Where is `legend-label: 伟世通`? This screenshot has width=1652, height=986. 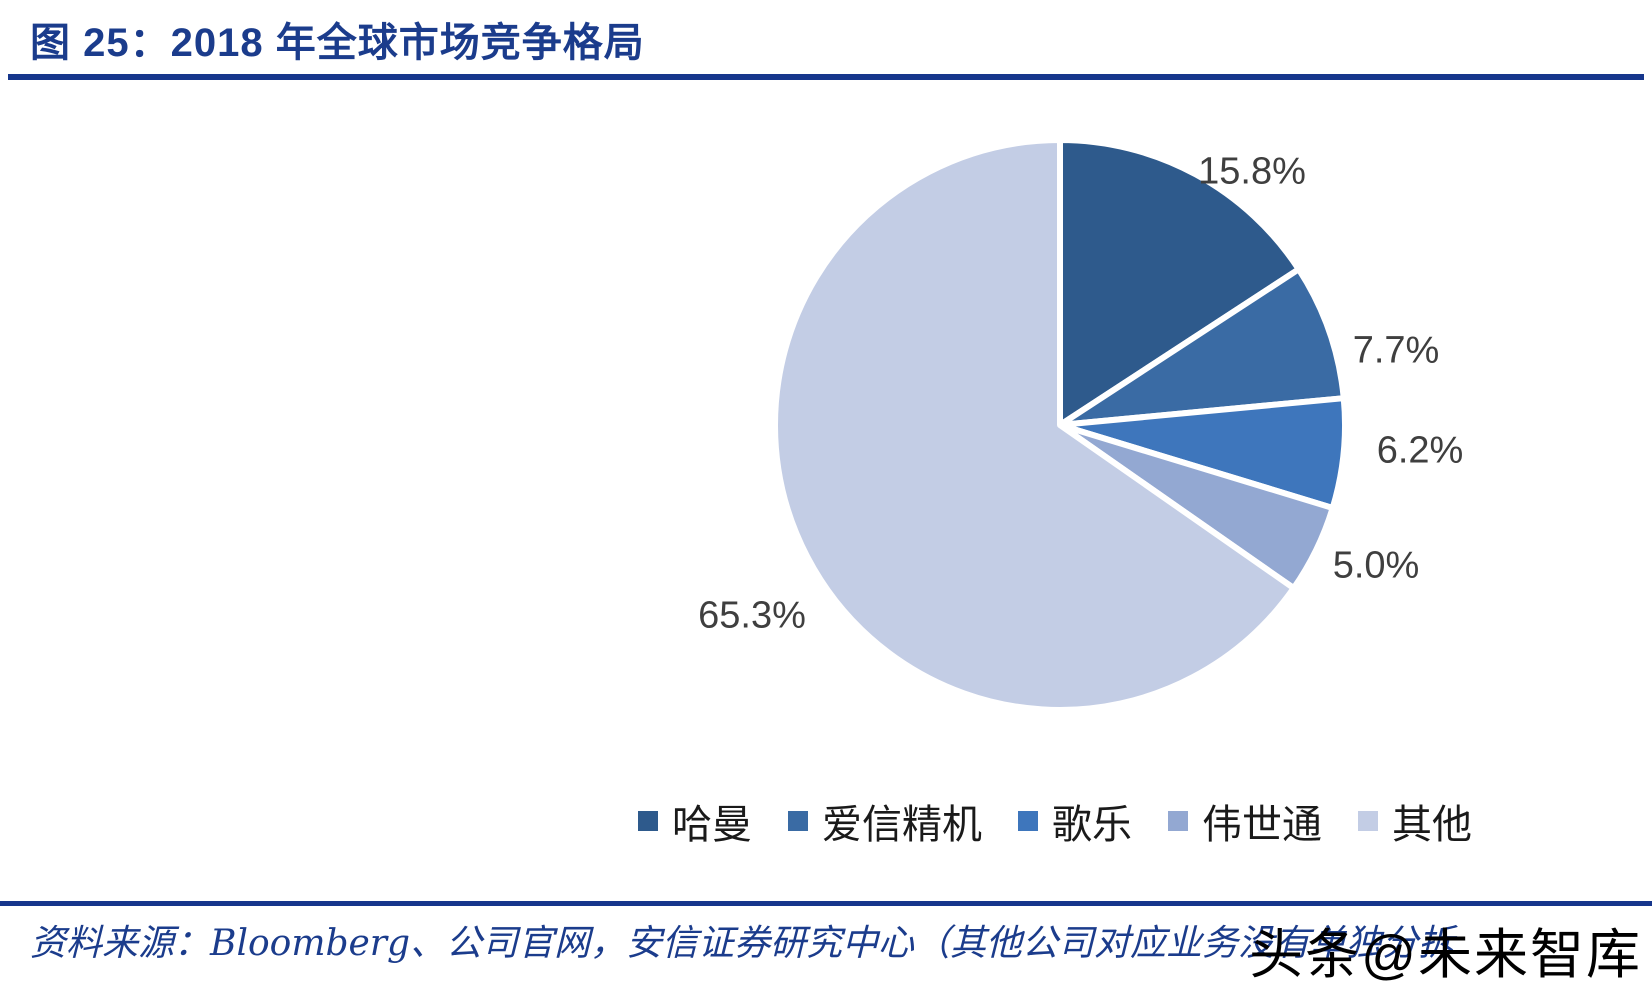
legend-label: 伟世通 is located at coordinates (1262, 825).